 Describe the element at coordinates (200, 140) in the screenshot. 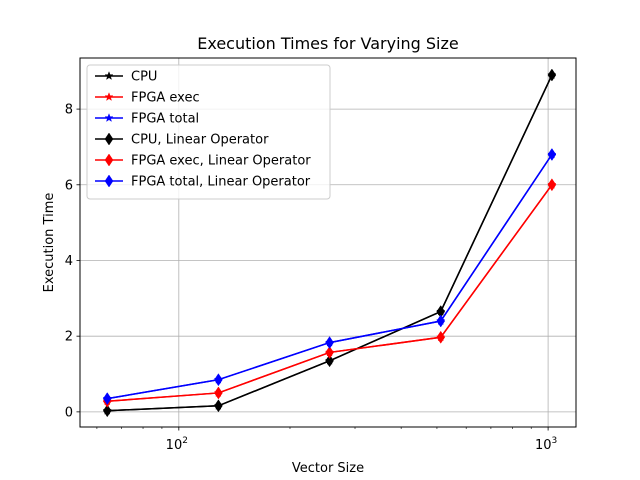

I see `legend-label: CPU, Linear Operator` at that location.